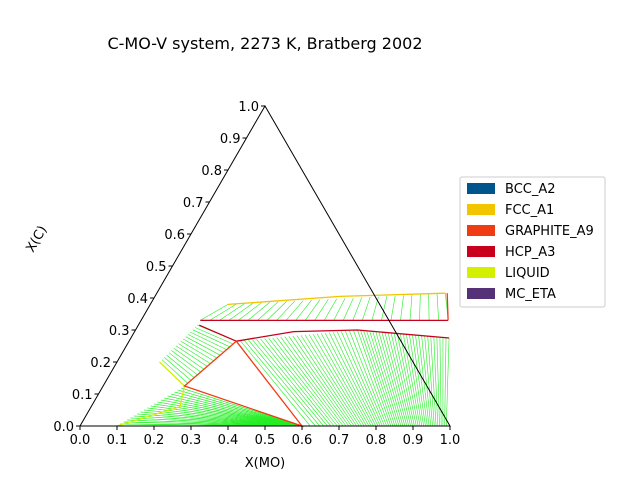 The height and width of the screenshot is (480, 640). Describe the element at coordinates (100, 363) in the screenshot. I see `y-tick-label: 0.2` at that location.